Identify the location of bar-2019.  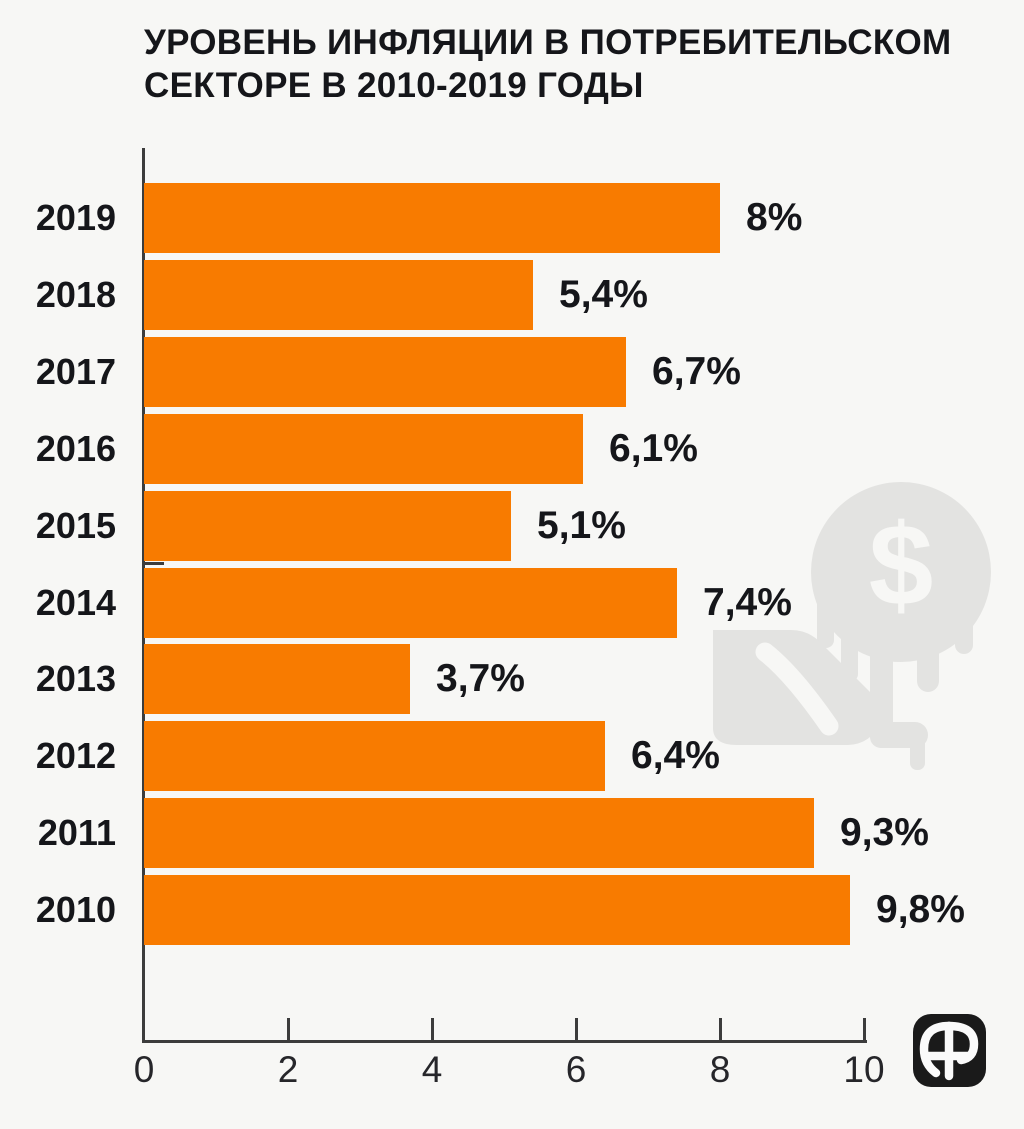
(432, 218).